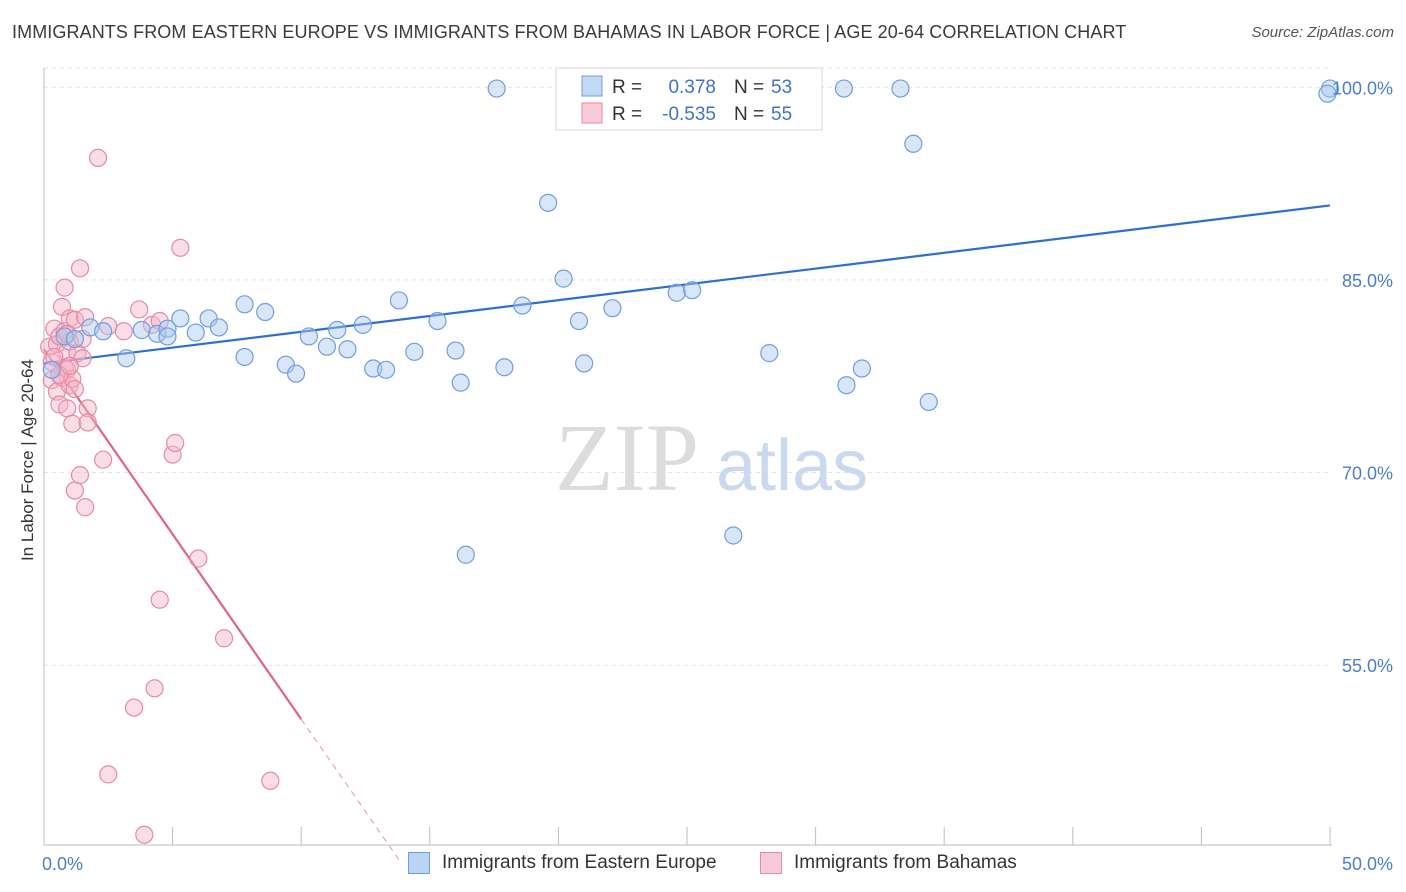 The image size is (1406, 892). I want to click on legend-n-value-1: 55, so click(781, 114).